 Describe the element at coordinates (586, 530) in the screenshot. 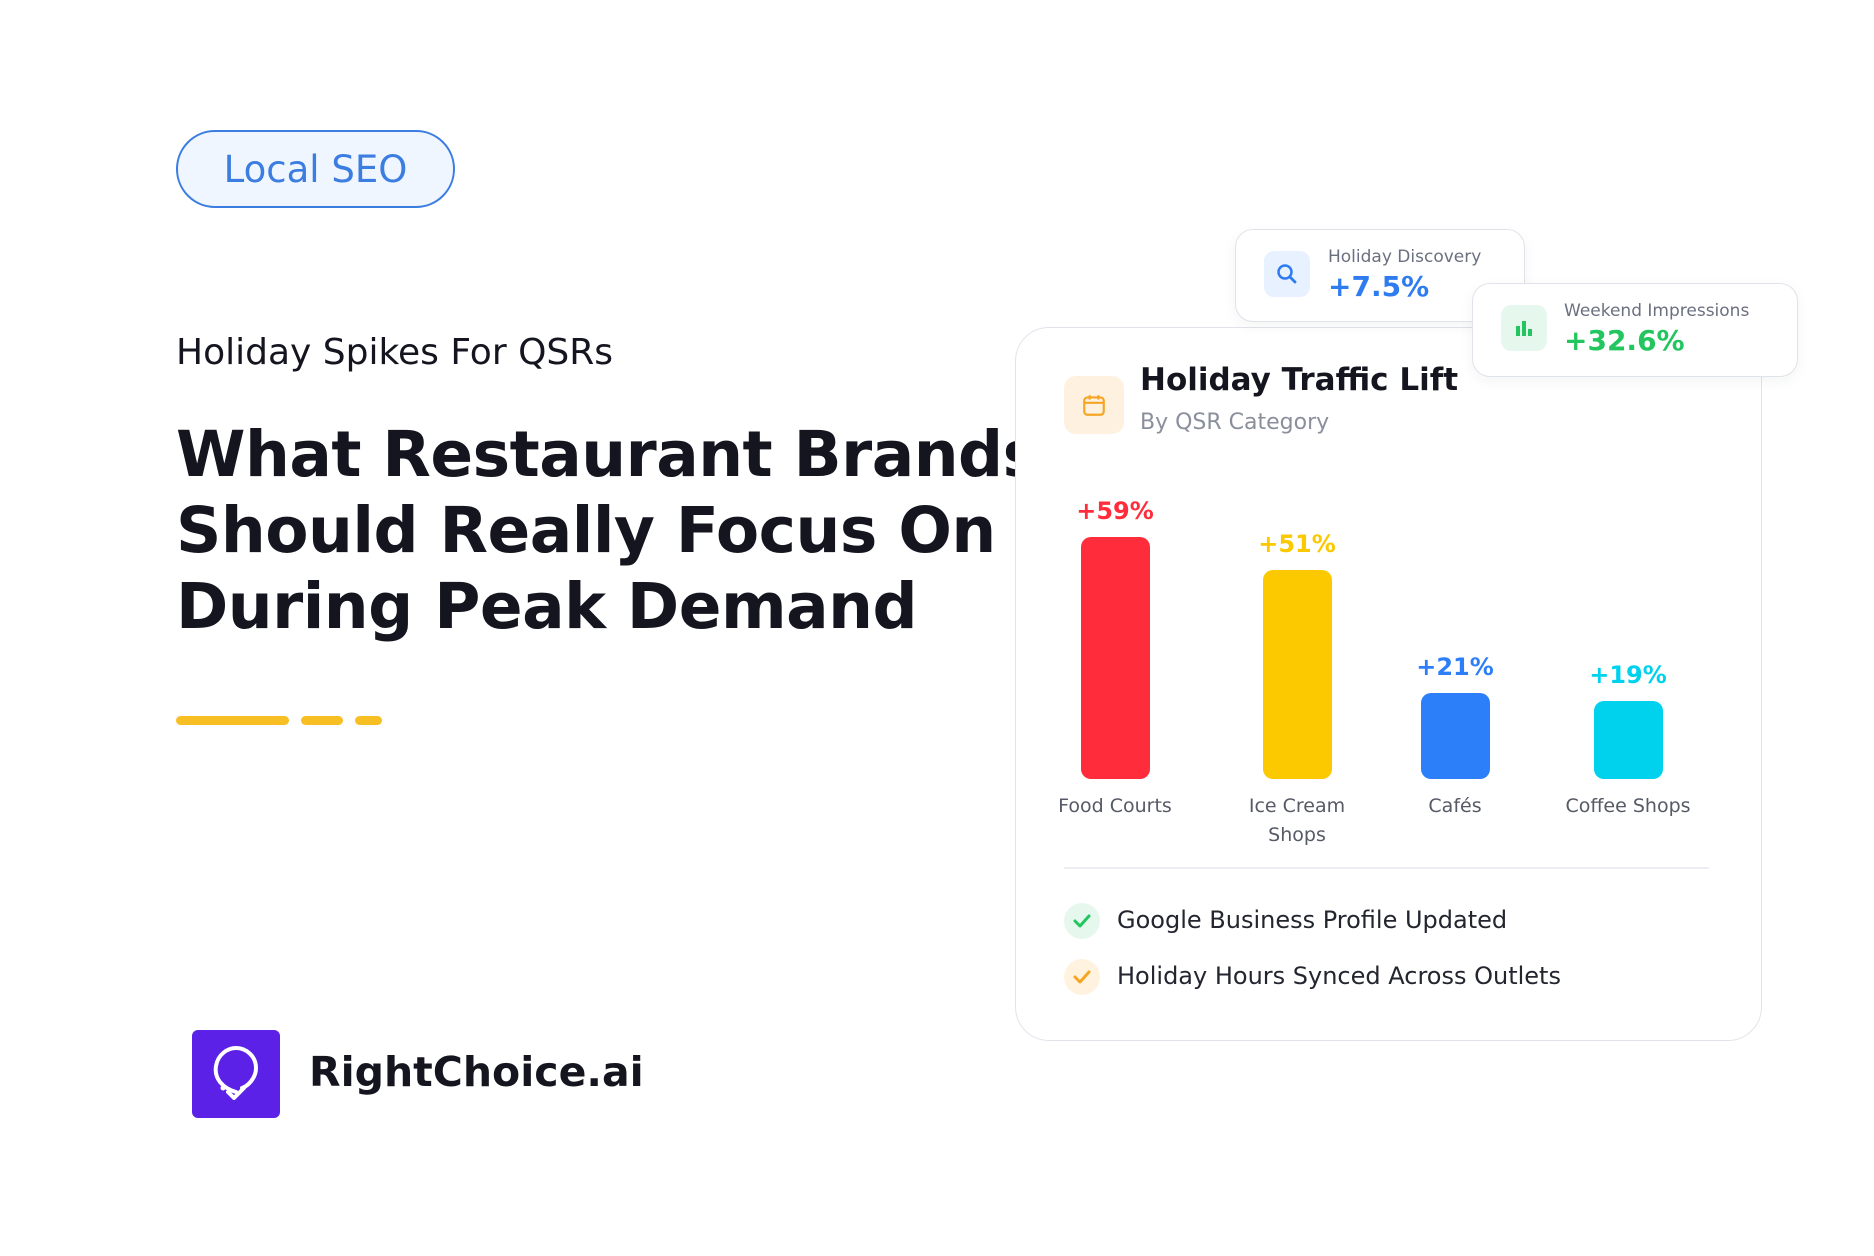

I see `headline-line: Should Really Focus On` at that location.